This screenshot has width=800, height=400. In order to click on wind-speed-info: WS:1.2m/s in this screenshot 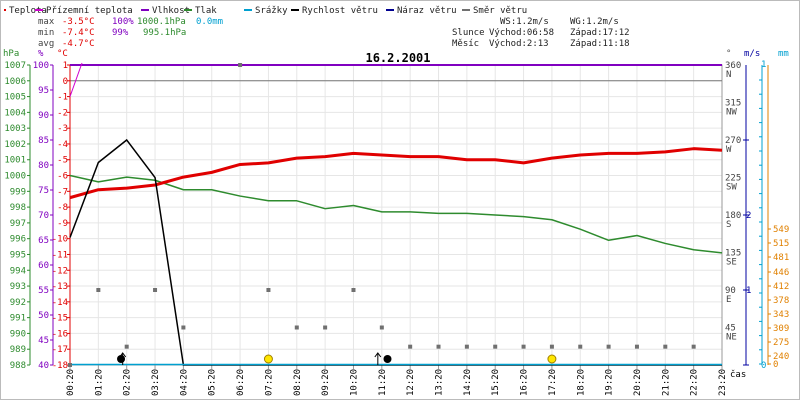, I will do `click(524, 22)`.